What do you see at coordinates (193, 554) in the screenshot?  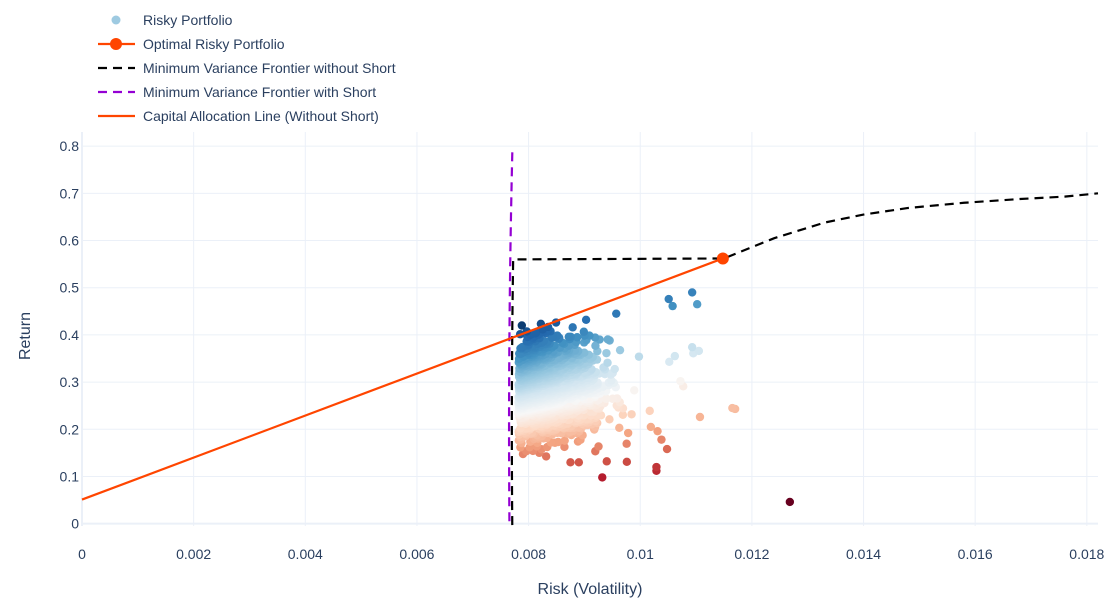 I see `x-tick-label: 0.002` at bounding box center [193, 554].